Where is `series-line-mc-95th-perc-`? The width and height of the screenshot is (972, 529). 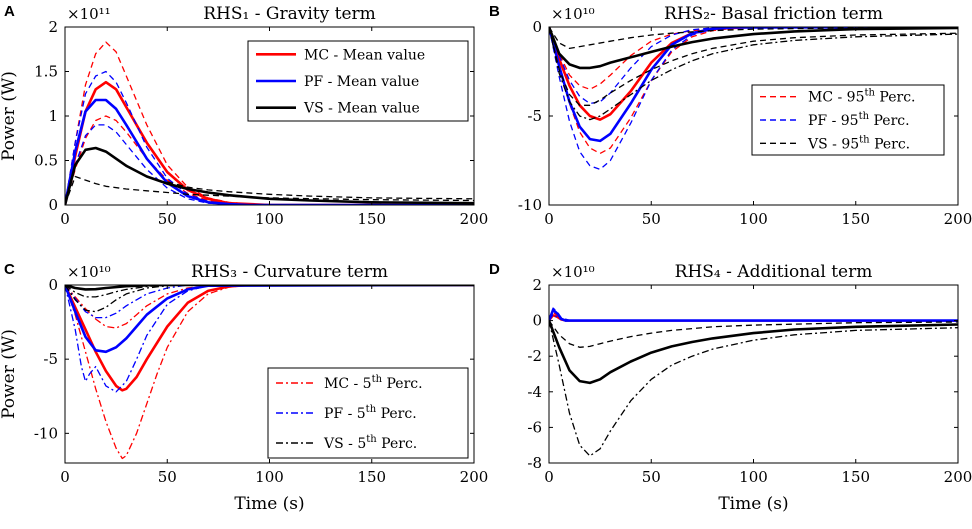 series-line-mc-95th-perc- is located at coordinates (269, 123).